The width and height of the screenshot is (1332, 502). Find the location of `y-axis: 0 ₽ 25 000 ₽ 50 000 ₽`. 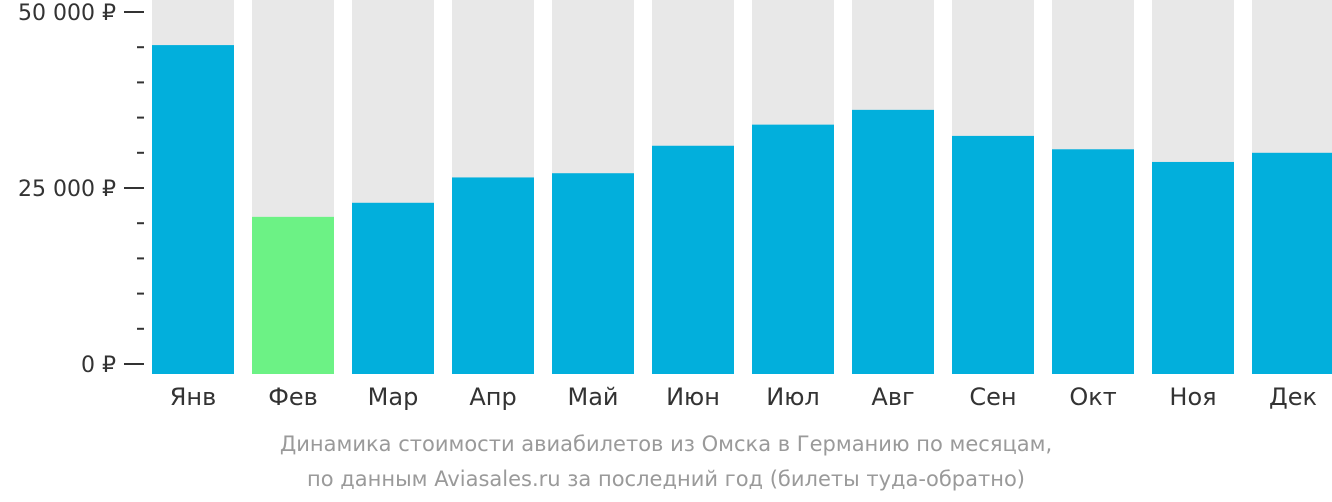

y-axis: 0 ₽ 25 000 ₽ 50 000 ₽ is located at coordinates (81, 189).